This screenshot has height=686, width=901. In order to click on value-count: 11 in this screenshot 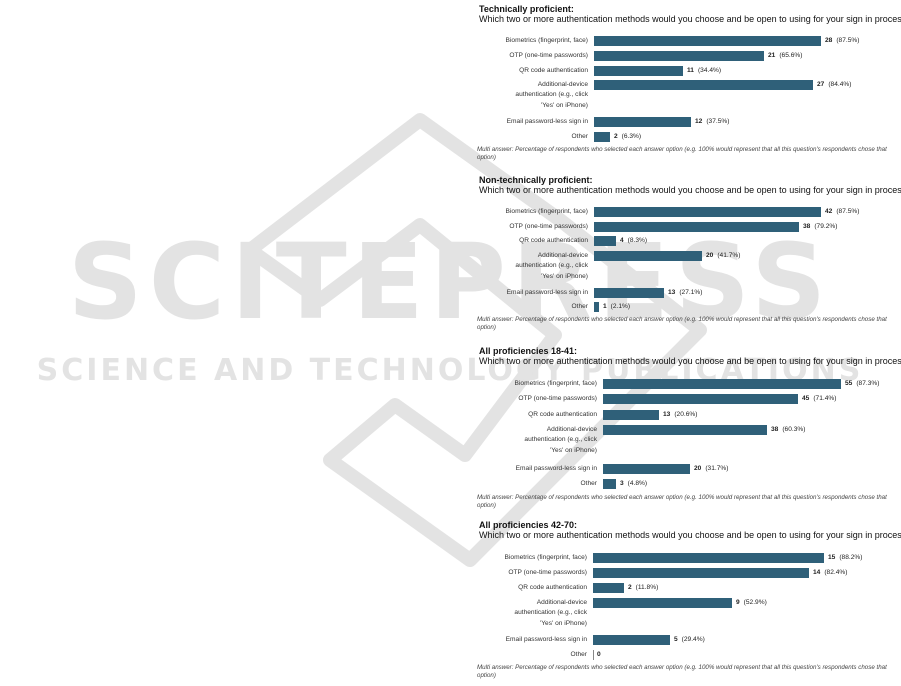, I will do `click(690, 70)`.